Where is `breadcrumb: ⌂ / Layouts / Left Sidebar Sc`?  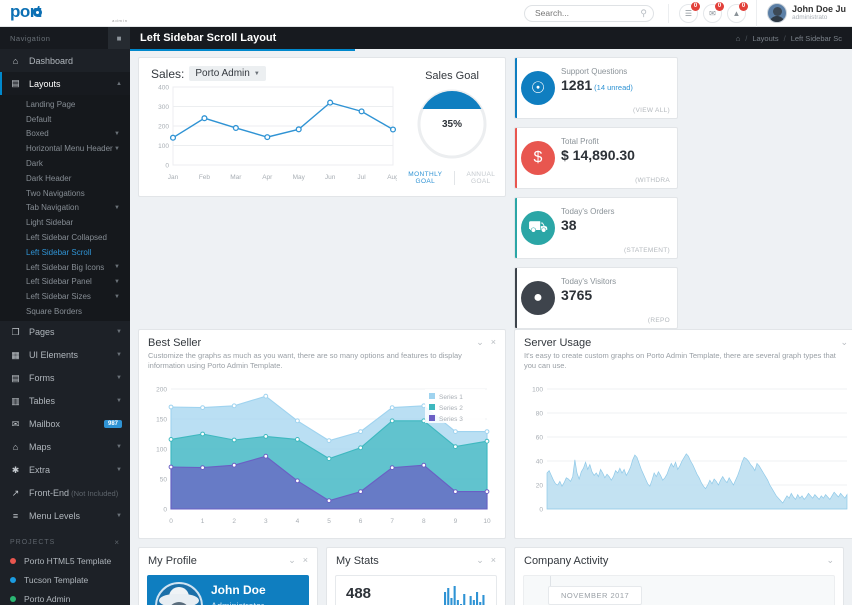
breadcrumb: ⌂ / Layouts / Left Sidebar Sc is located at coordinates (789, 38).